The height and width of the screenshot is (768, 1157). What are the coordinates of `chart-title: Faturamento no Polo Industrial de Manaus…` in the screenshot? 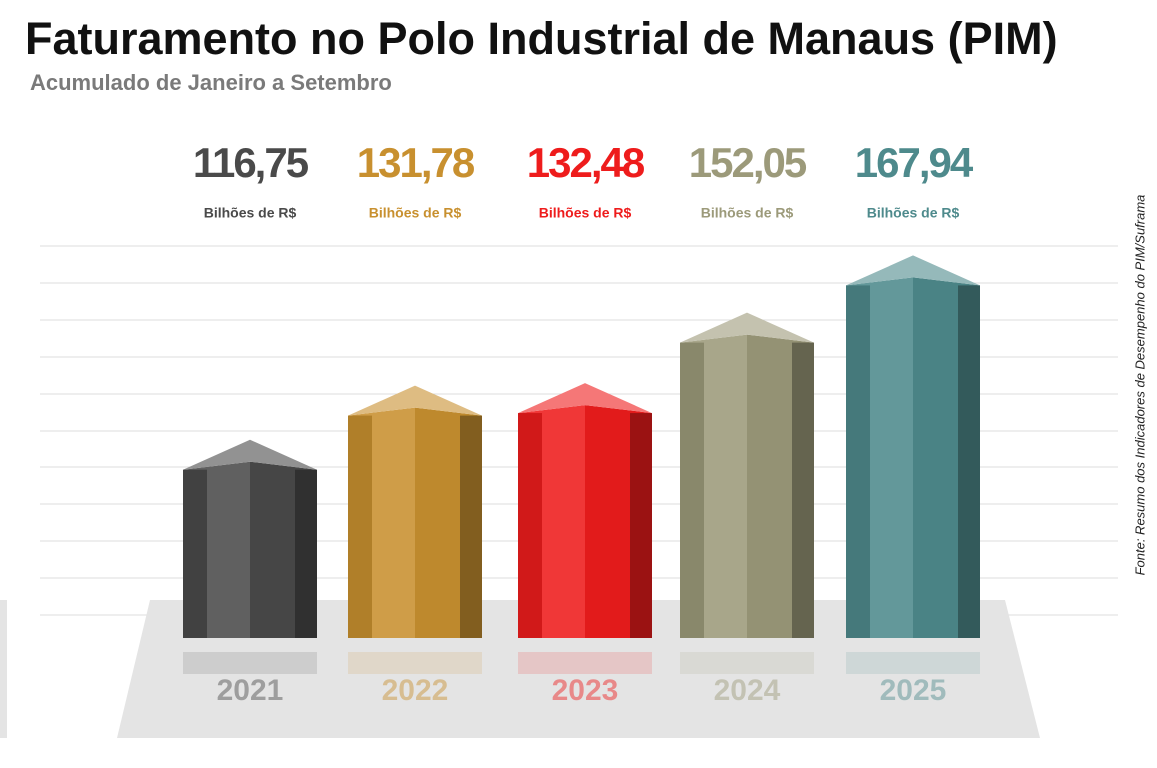 It's located at (541, 38).